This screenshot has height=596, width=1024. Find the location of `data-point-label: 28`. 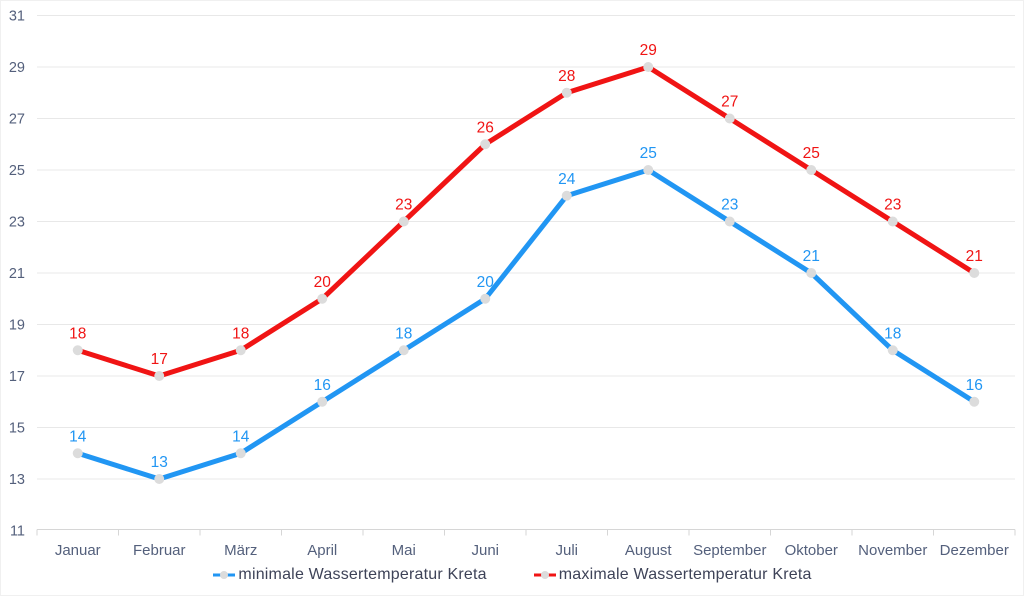

data-point-label: 28 is located at coordinates (566, 76).